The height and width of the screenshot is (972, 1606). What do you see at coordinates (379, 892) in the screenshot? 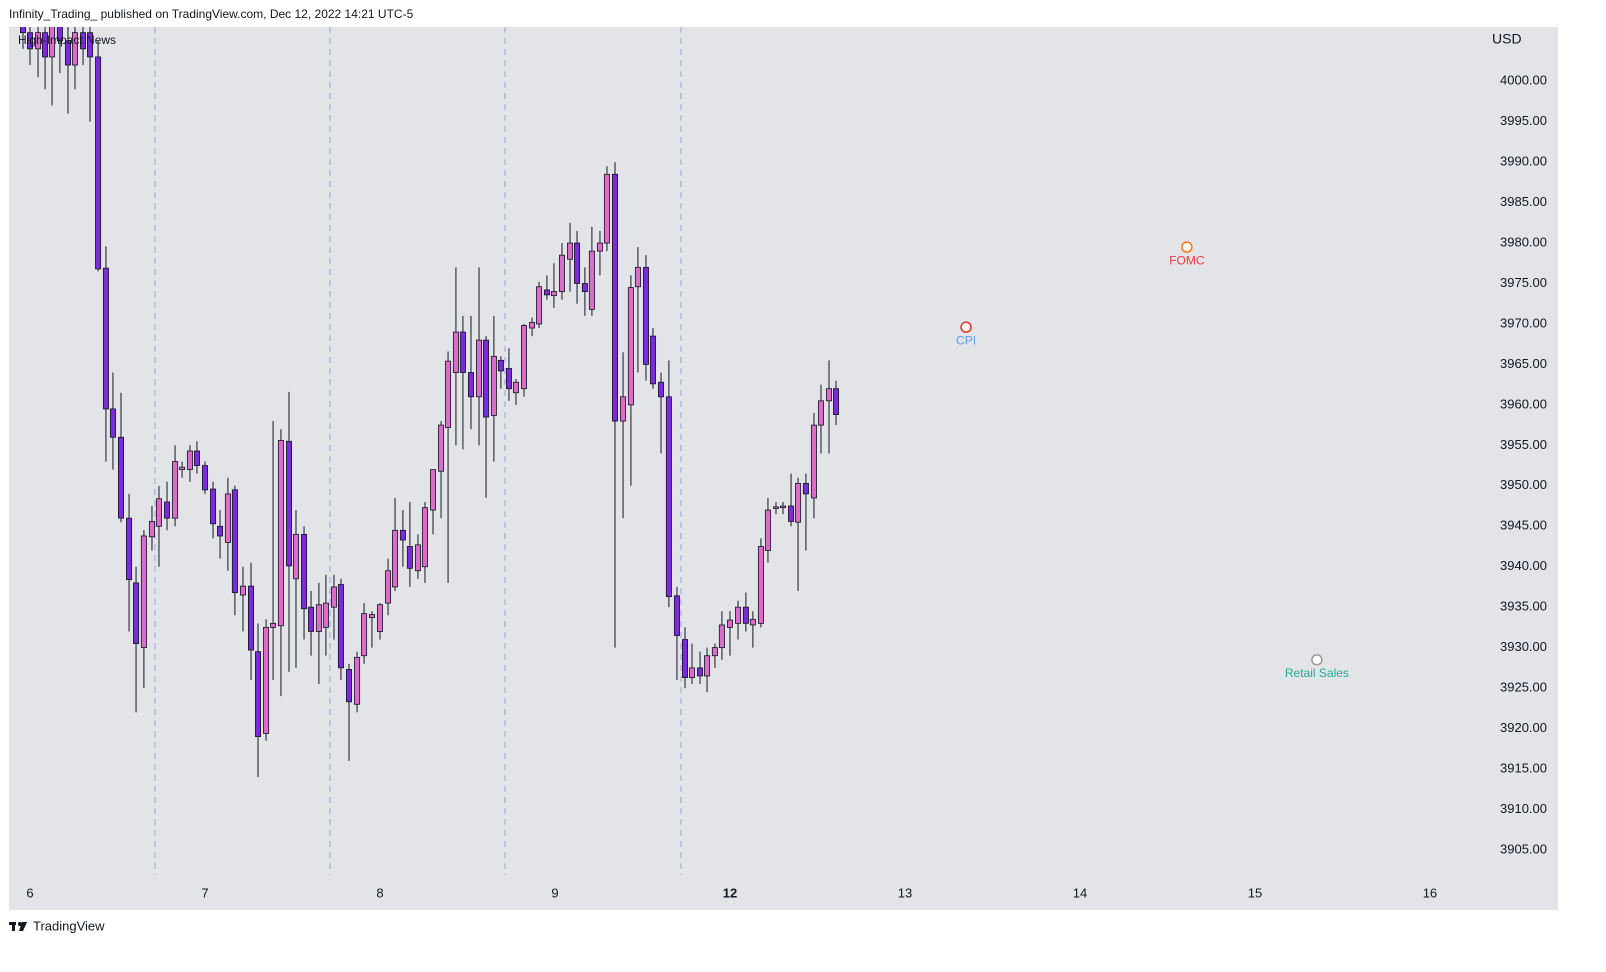
I see `x-tick-label: 8` at bounding box center [379, 892].